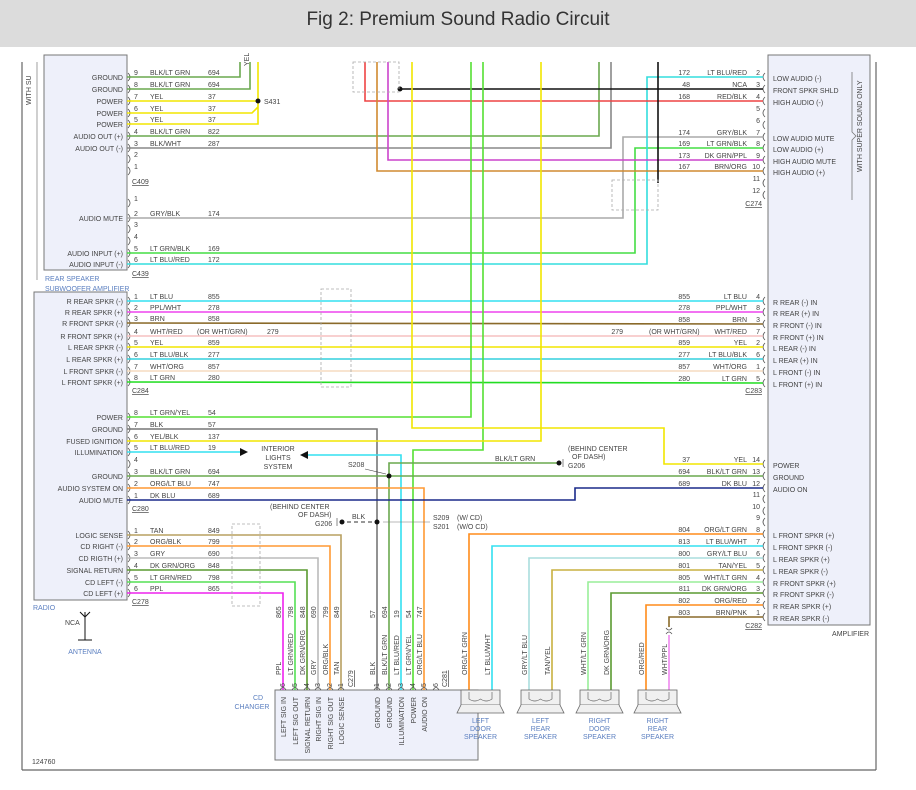  What do you see at coordinates (291, 654) in the screenshot?
I see `wire-color-label: LT GRN/RED` at bounding box center [291, 654].